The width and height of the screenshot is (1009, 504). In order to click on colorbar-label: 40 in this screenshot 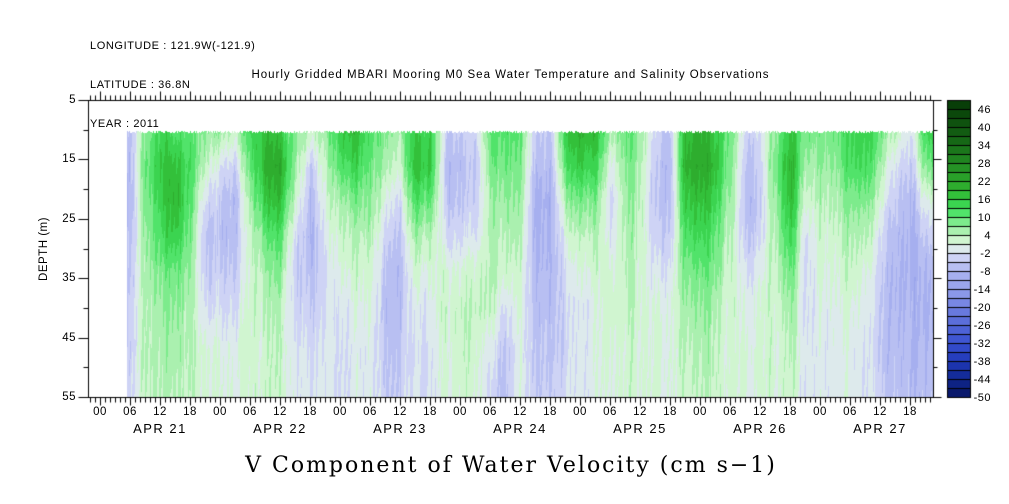, I will do `click(984, 127)`.